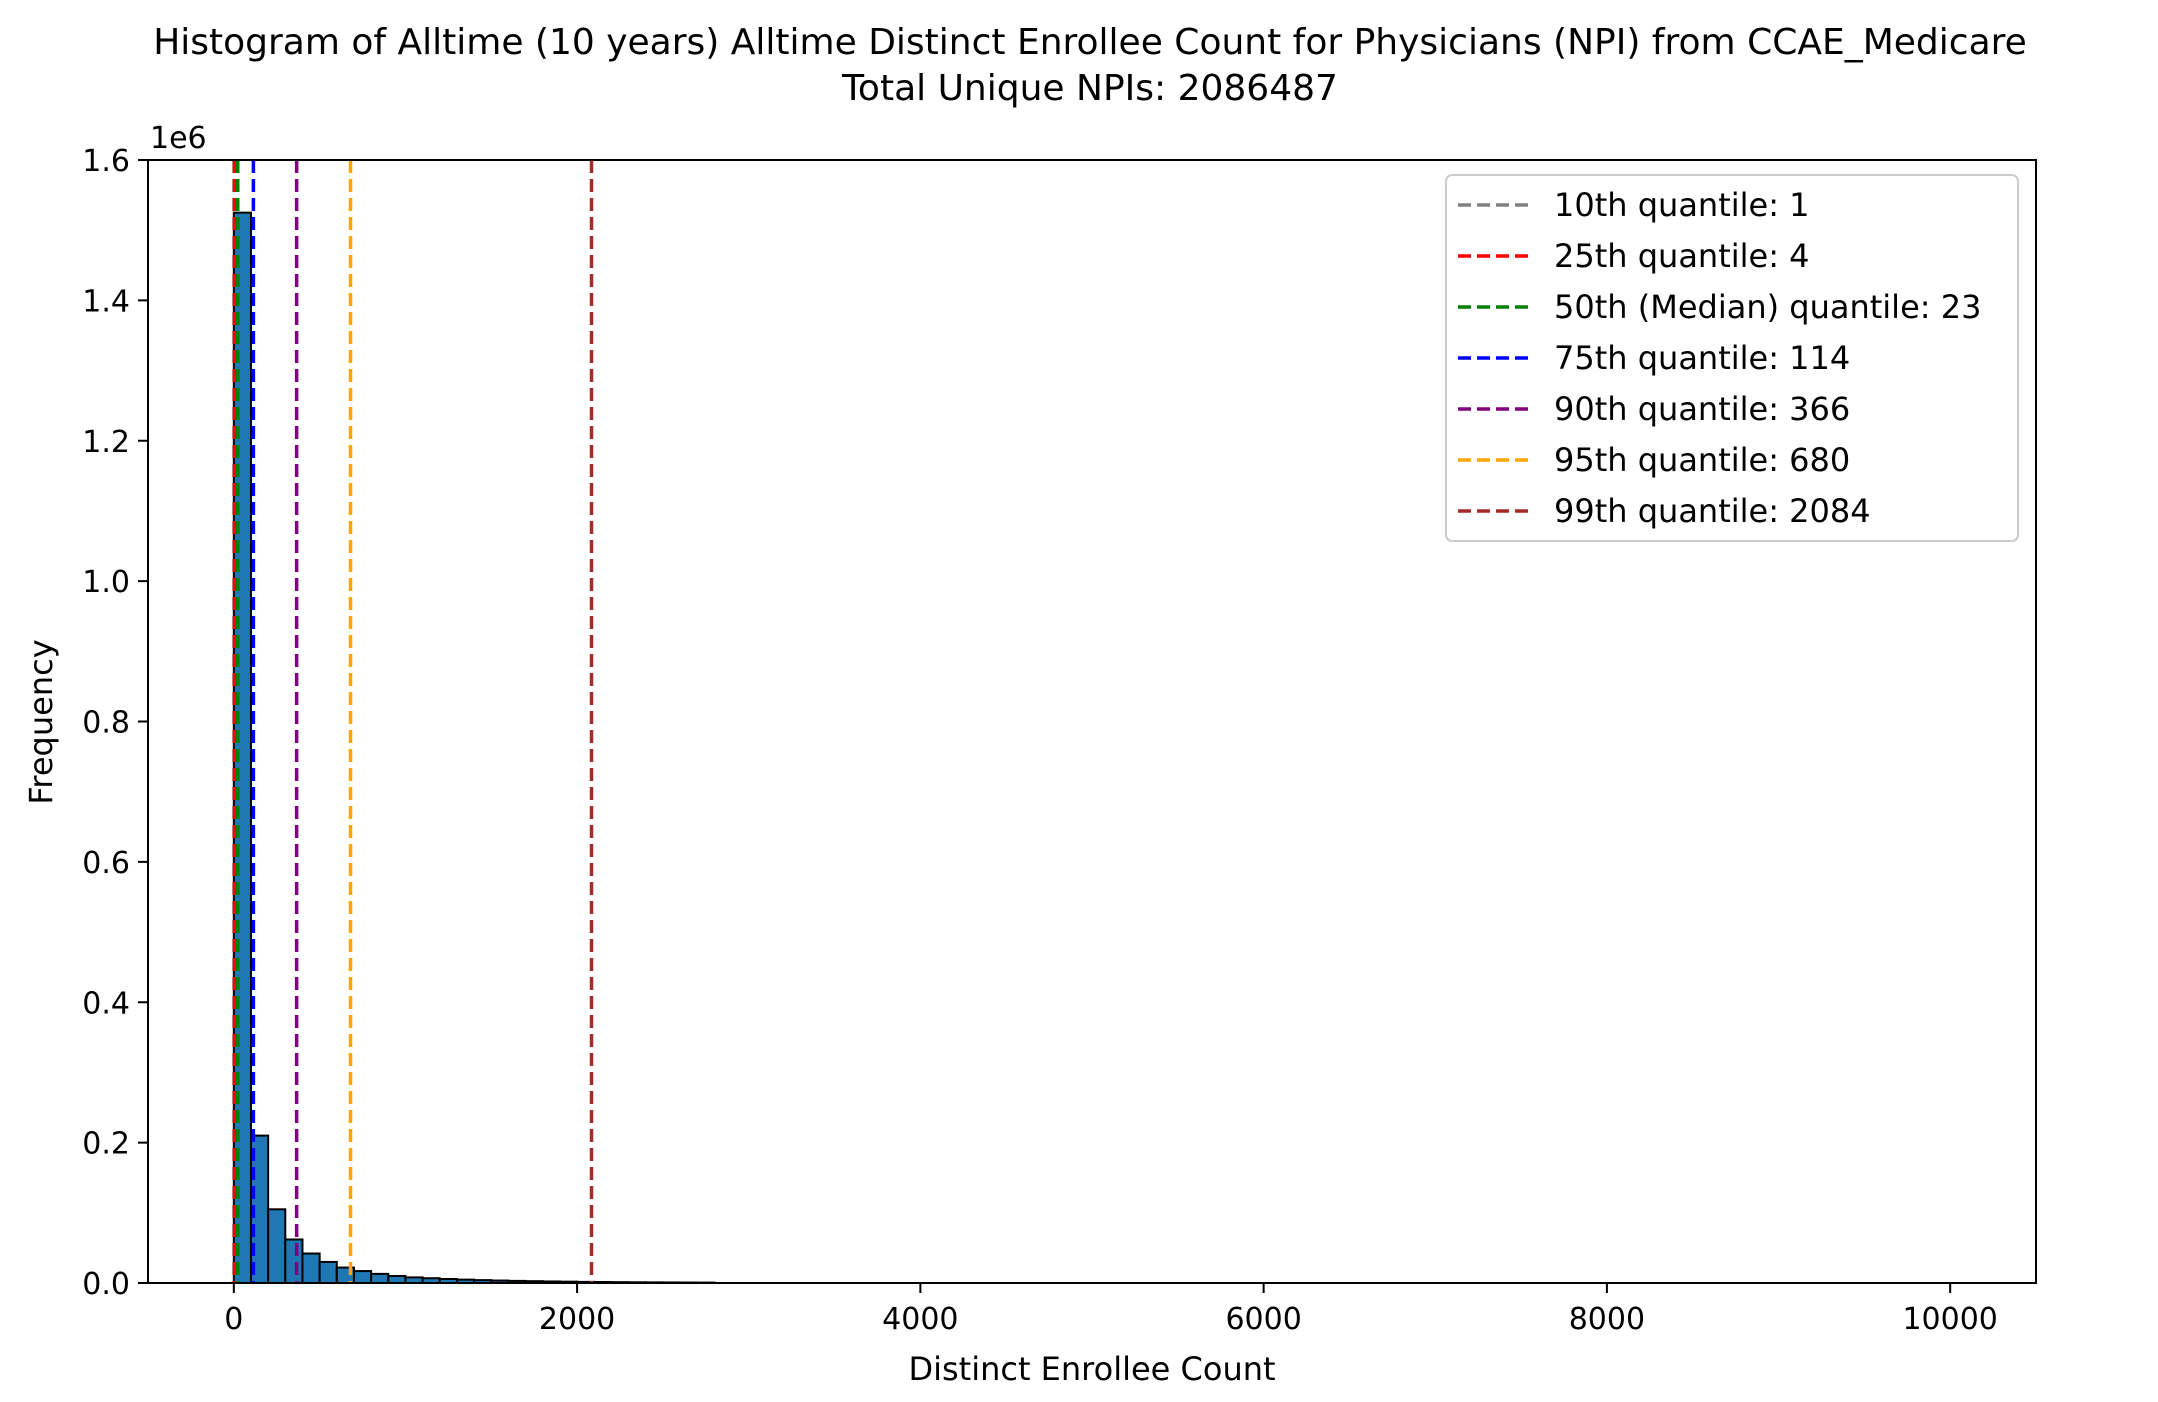  I want to click on x-tick-label: 8000, so click(1607, 1319).